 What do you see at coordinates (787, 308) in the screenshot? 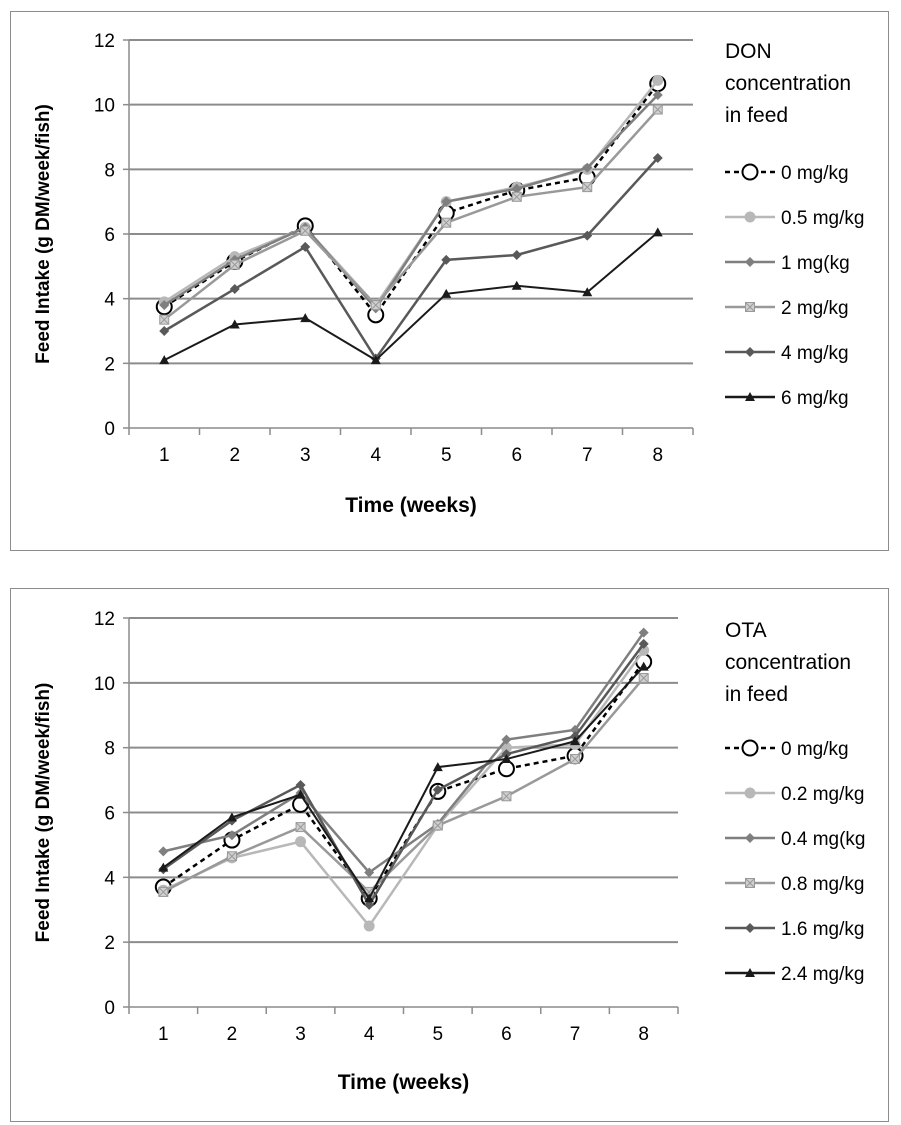
I see `don-legend-entry: 2 mg/kg` at bounding box center [787, 308].